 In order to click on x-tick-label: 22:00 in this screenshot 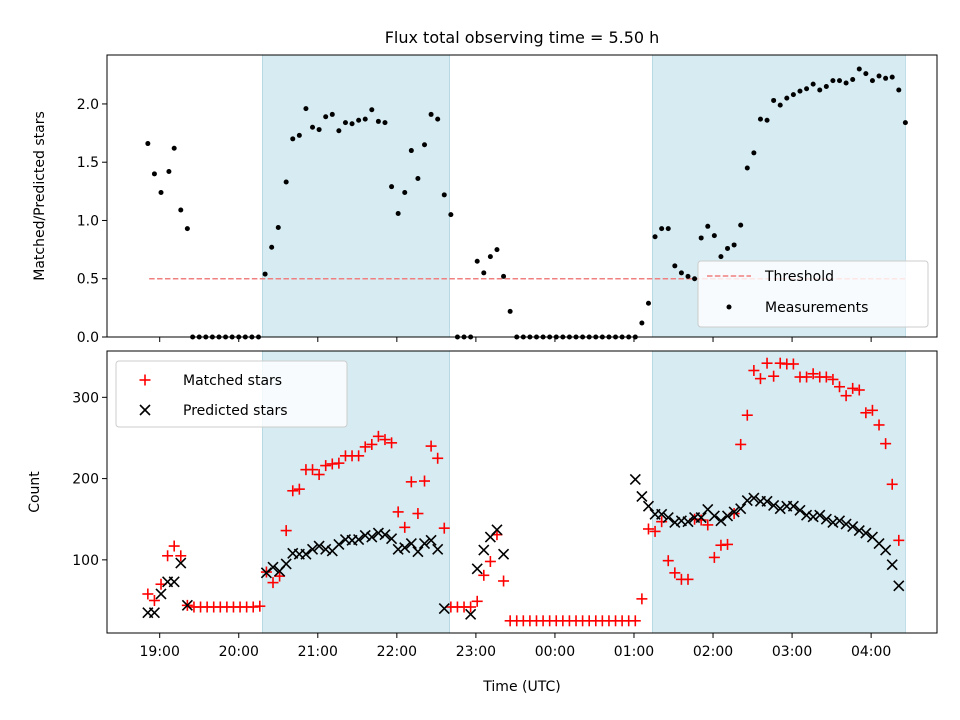, I will do `click(397, 652)`.